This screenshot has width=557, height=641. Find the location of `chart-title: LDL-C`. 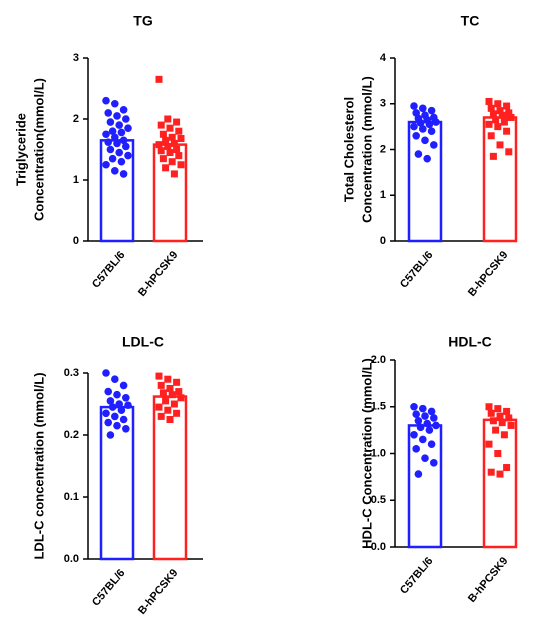

chart-title: LDL-C is located at coordinates (143, 342).